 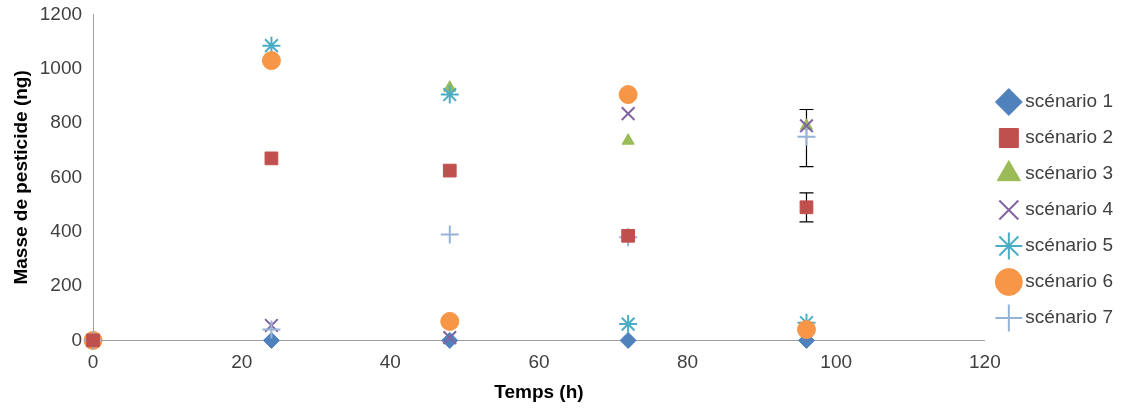 I want to click on legend-label: scénario 1, so click(x=1069, y=101).